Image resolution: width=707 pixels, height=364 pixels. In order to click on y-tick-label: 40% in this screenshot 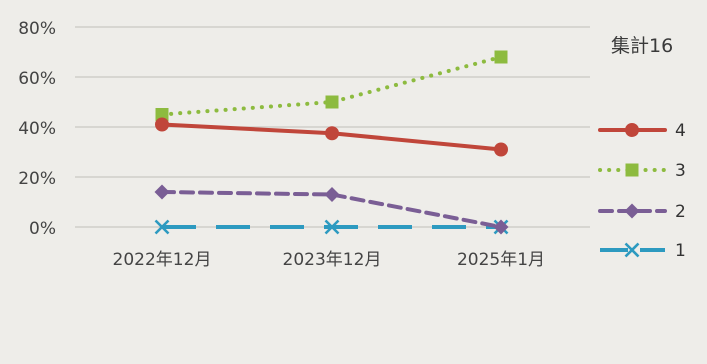, I will do `click(37, 129)`.